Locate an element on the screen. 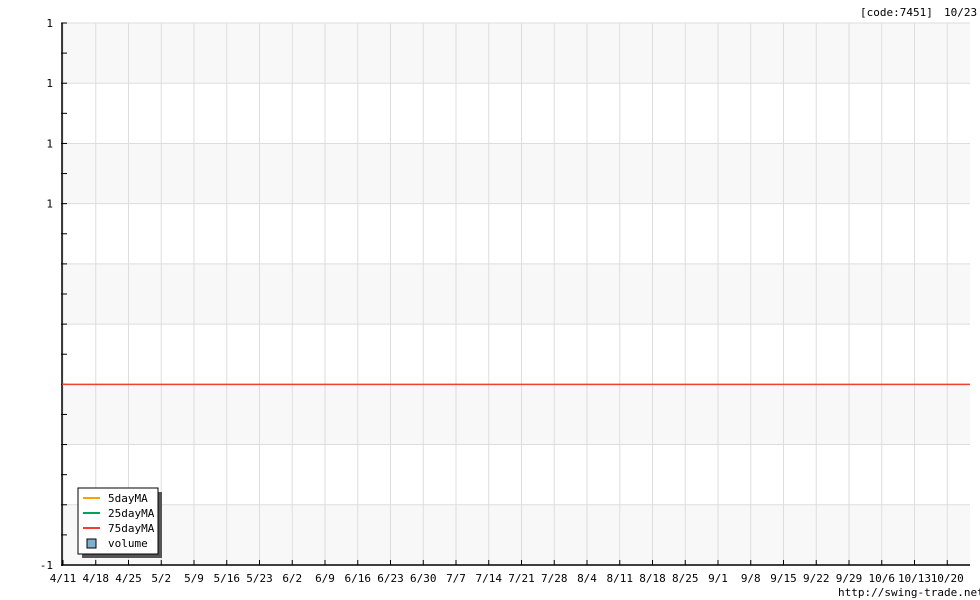 The image size is (980, 600). legend-label-75dayMA: 75dayMA is located at coordinates (131, 528).